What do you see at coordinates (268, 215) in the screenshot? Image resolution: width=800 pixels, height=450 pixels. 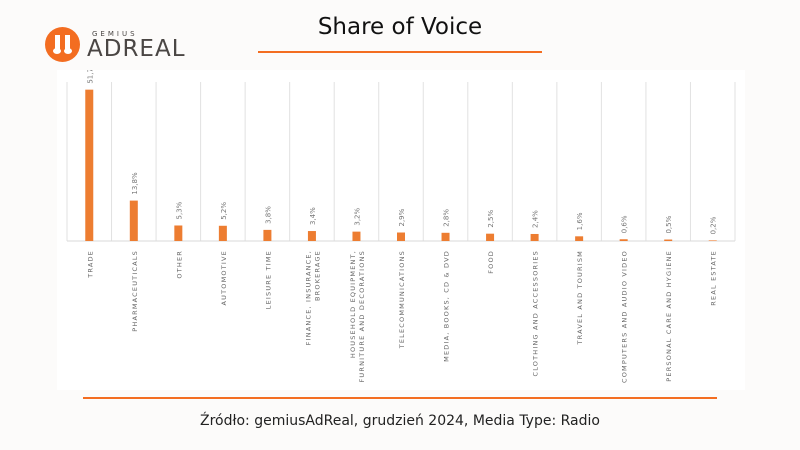 I see `data-label: 3,8%` at bounding box center [268, 215].